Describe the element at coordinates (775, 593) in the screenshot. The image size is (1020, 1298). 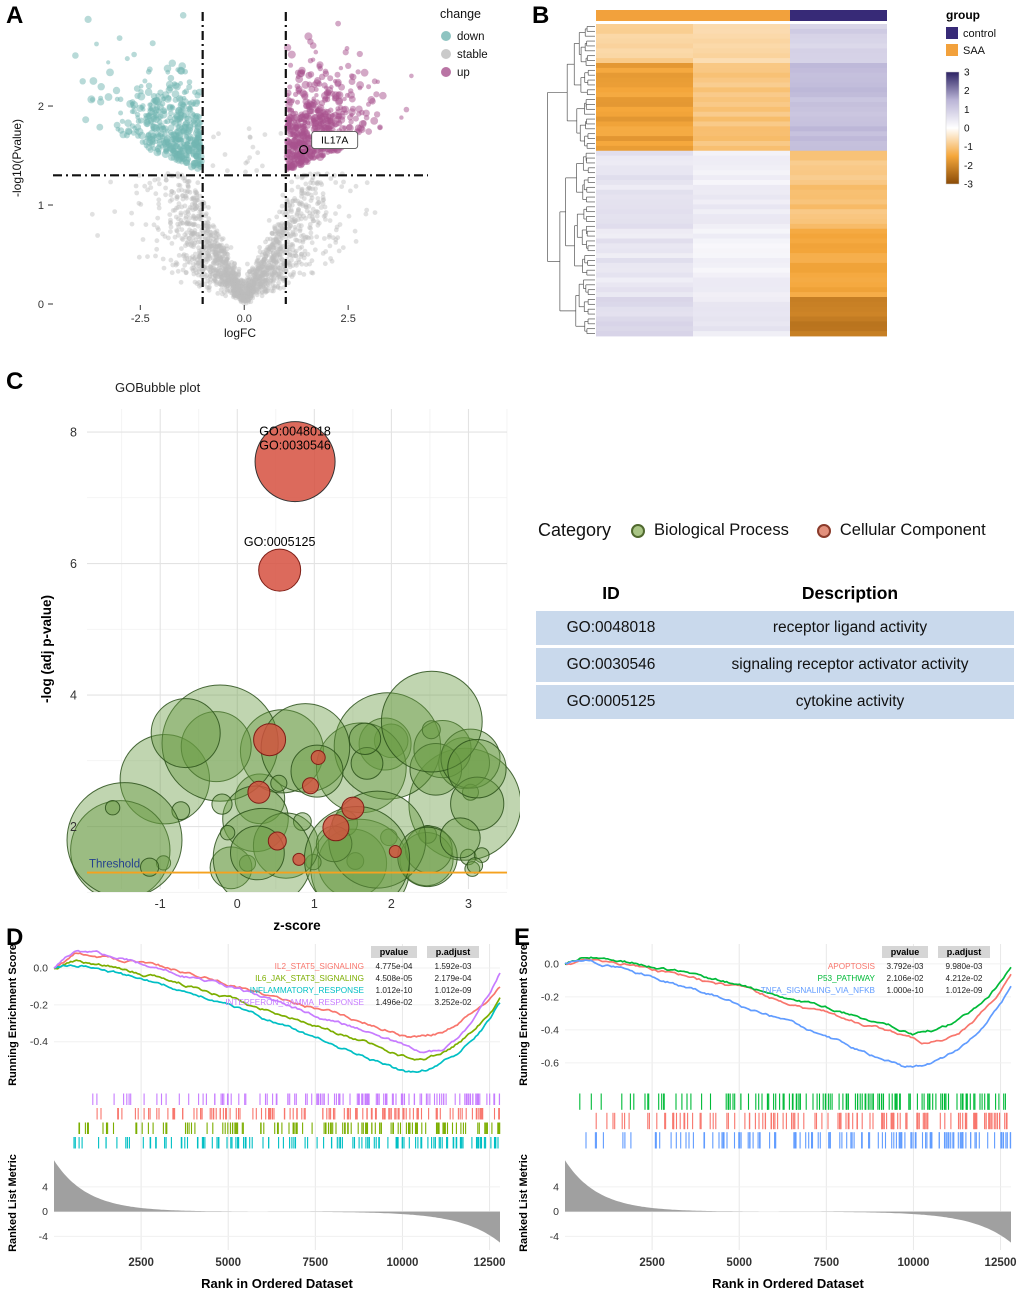
I see `go-table-header-row: ID Description` at that location.